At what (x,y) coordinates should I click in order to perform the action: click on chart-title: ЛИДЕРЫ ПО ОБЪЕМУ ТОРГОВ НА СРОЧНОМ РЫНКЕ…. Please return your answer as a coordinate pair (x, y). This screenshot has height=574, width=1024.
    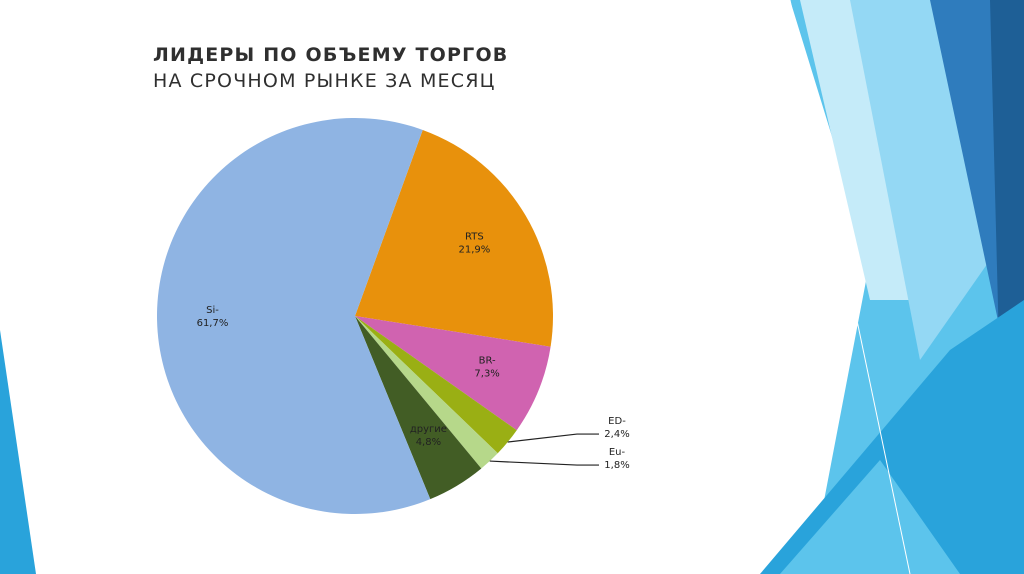
    Looking at the image, I should click on (331, 68).